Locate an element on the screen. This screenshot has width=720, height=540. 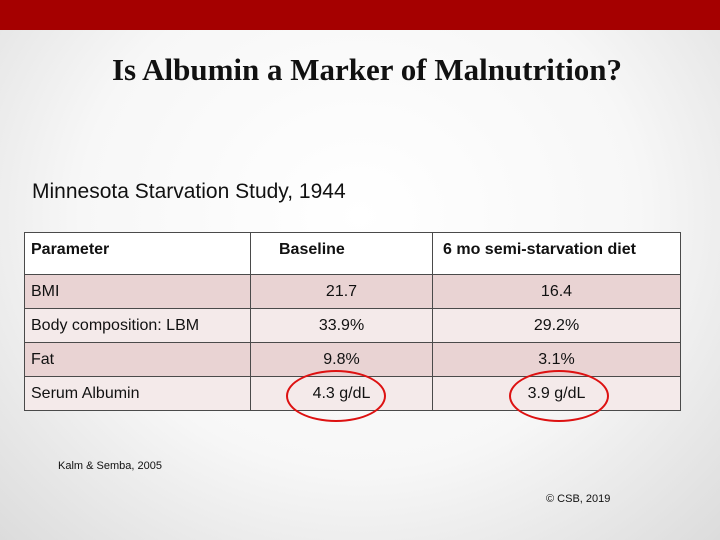
copyright-text: © CSB, 2019 is located at coordinates (578, 499).